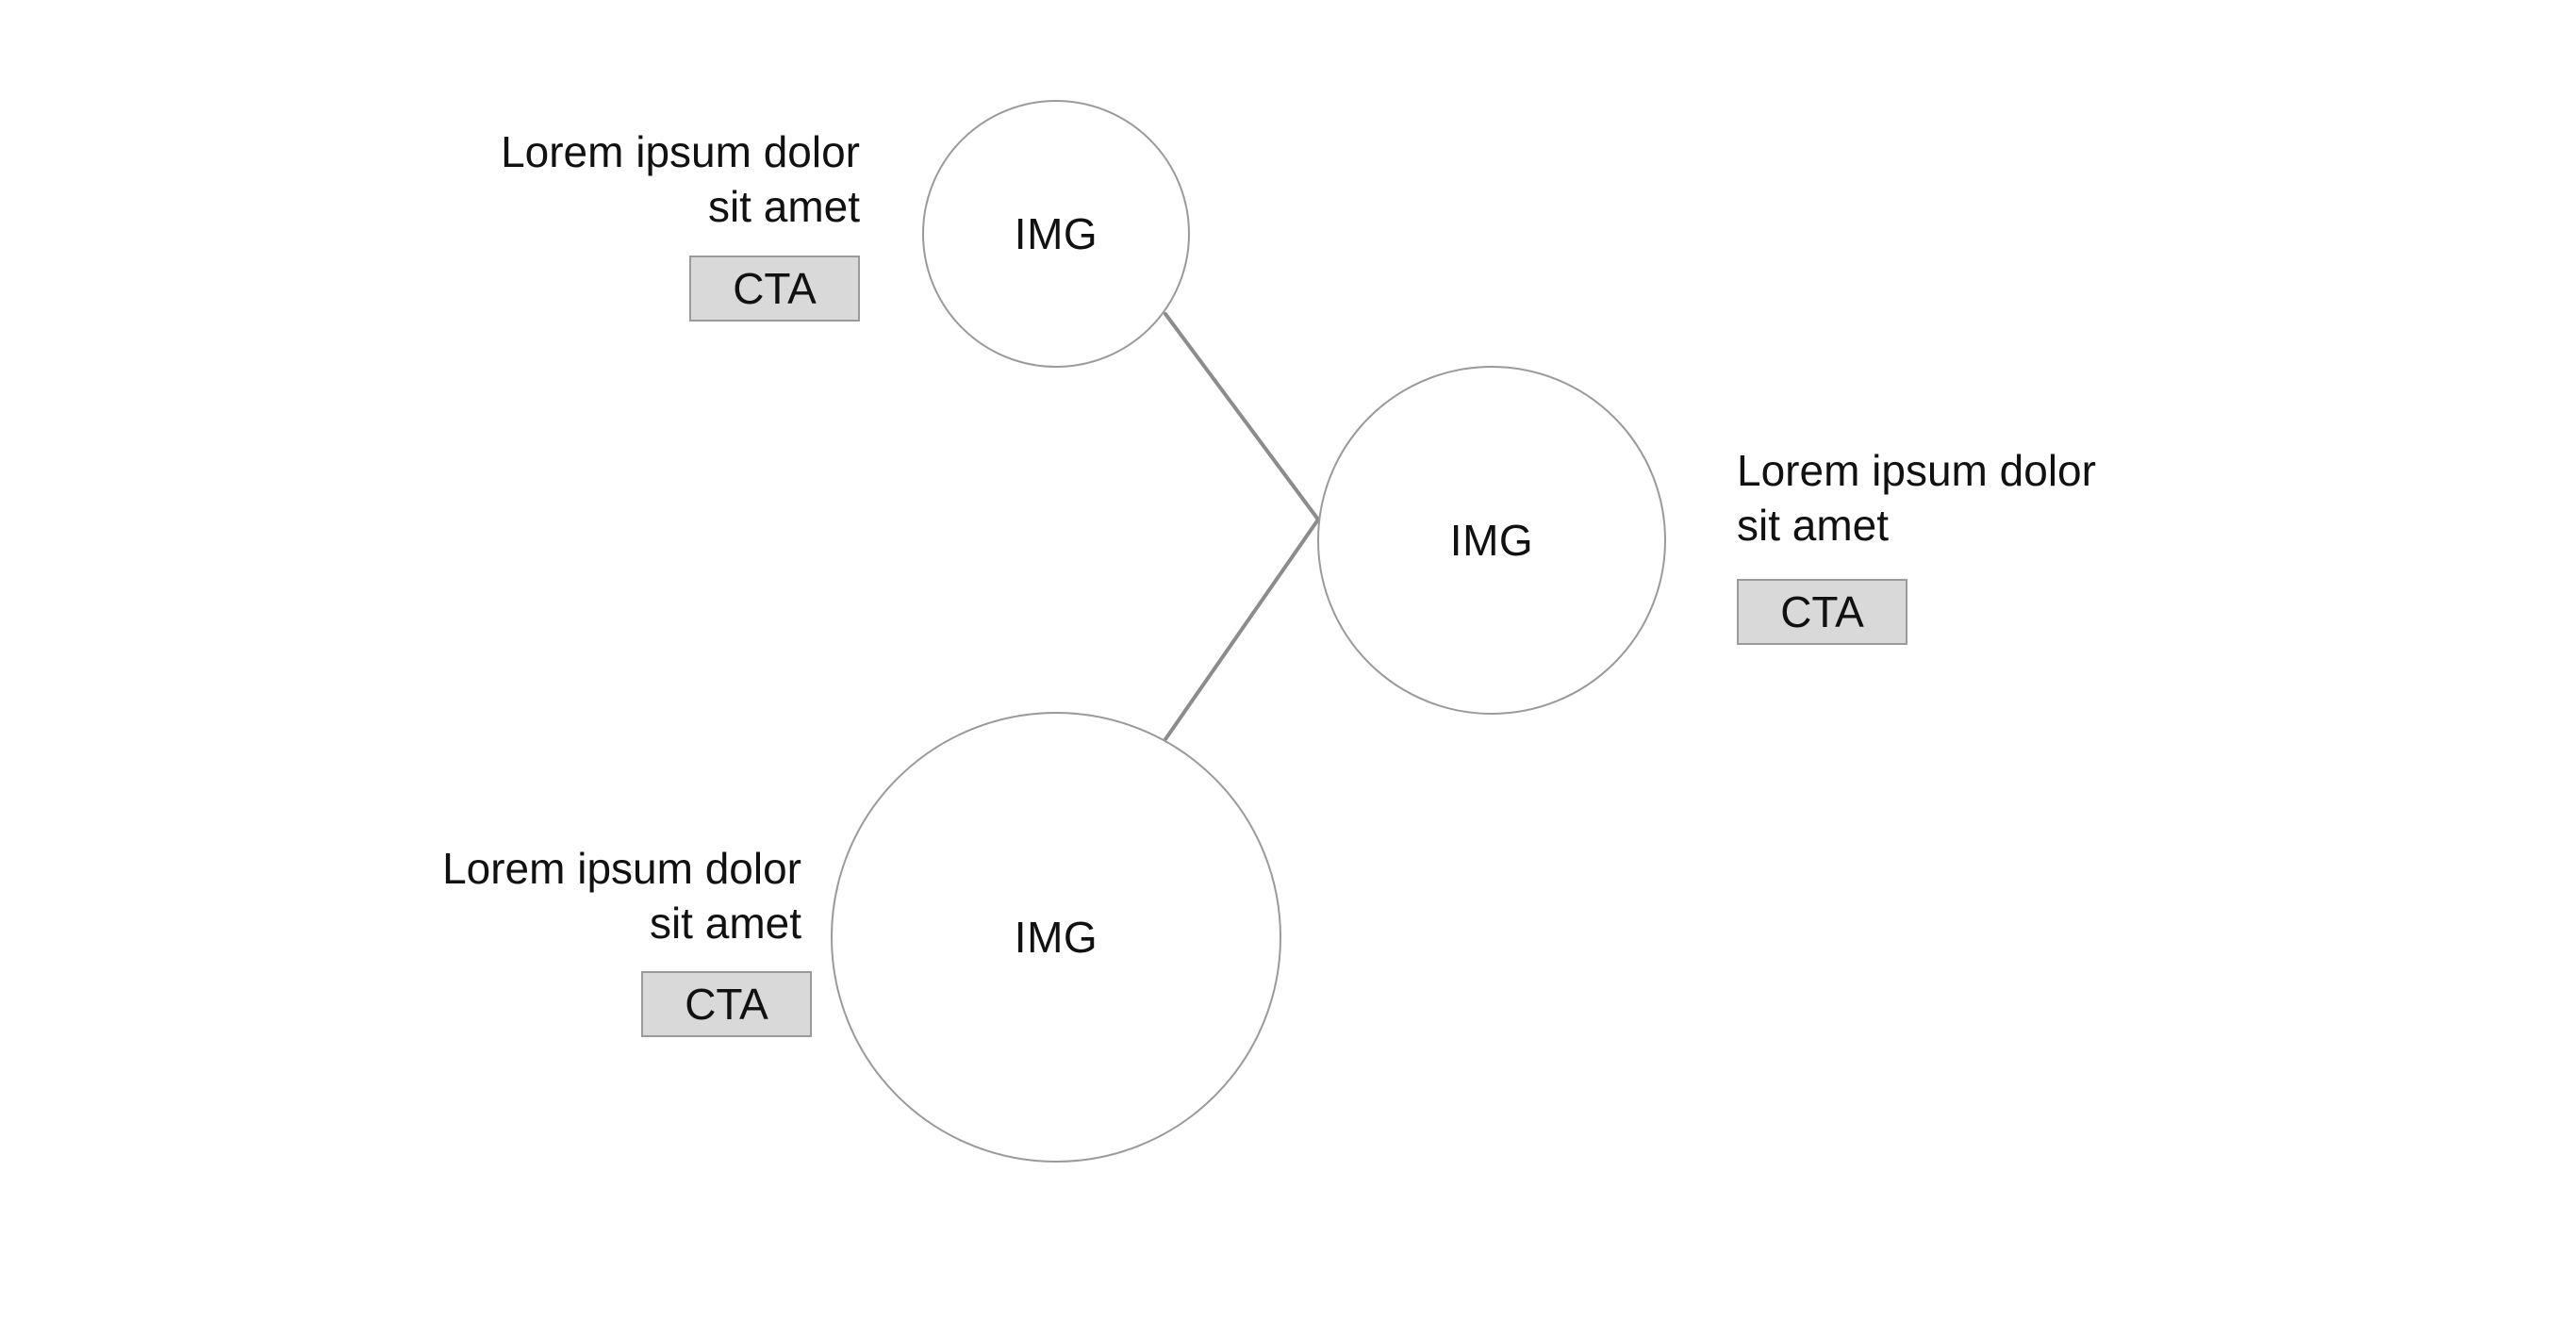 The width and height of the screenshot is (2576, 1320). Describe the element at coordinates (680, 151) in the screenshot. I see `node-top-text-line1: Lorem ipsum dolor` at that location.